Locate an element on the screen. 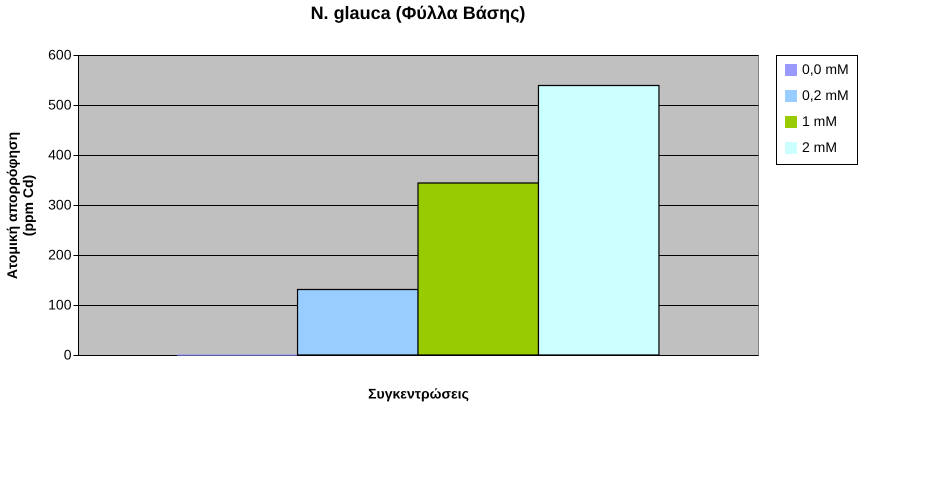 The image size is (940, 479). y-tick-label: 200 is located at coordinates (60, 254).